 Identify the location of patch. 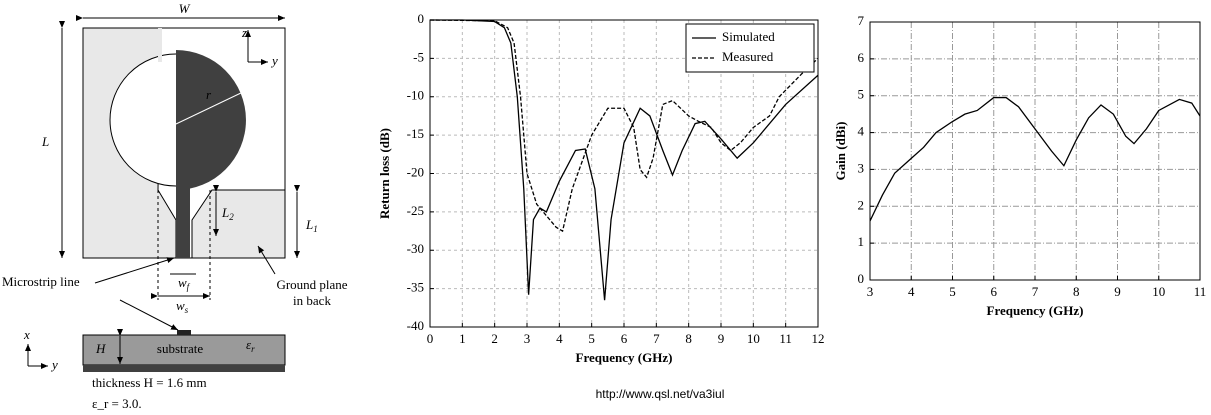
(211, 120).